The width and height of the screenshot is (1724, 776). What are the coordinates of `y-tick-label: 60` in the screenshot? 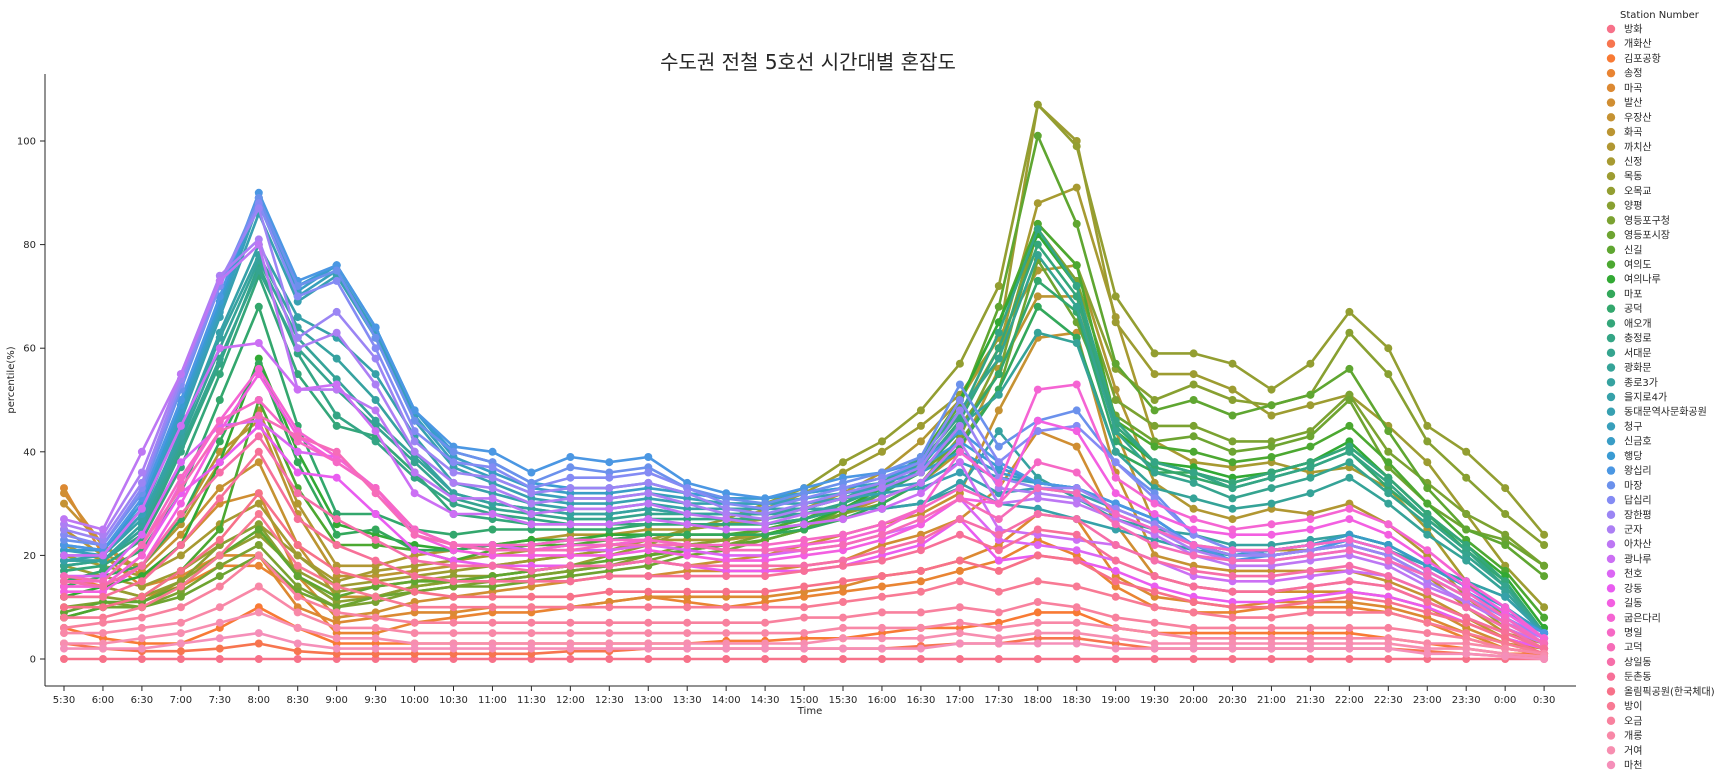 It's located at (29, 349).